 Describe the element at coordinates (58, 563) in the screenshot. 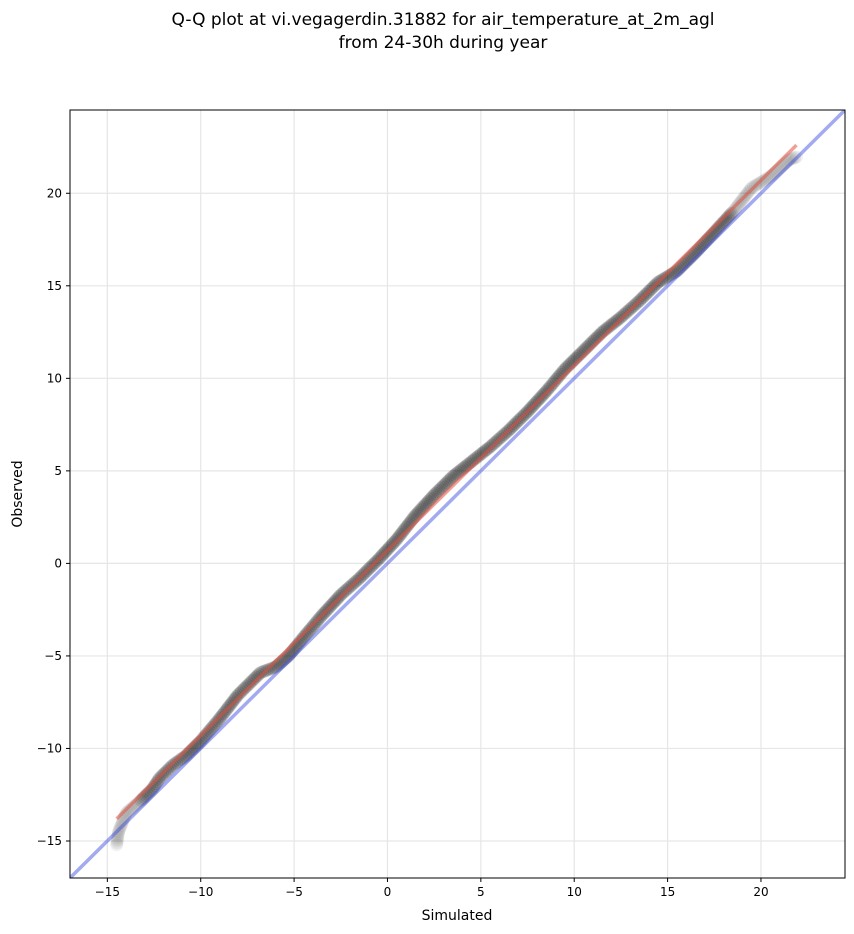

I see `y-tick-label-3: 0` at that location.